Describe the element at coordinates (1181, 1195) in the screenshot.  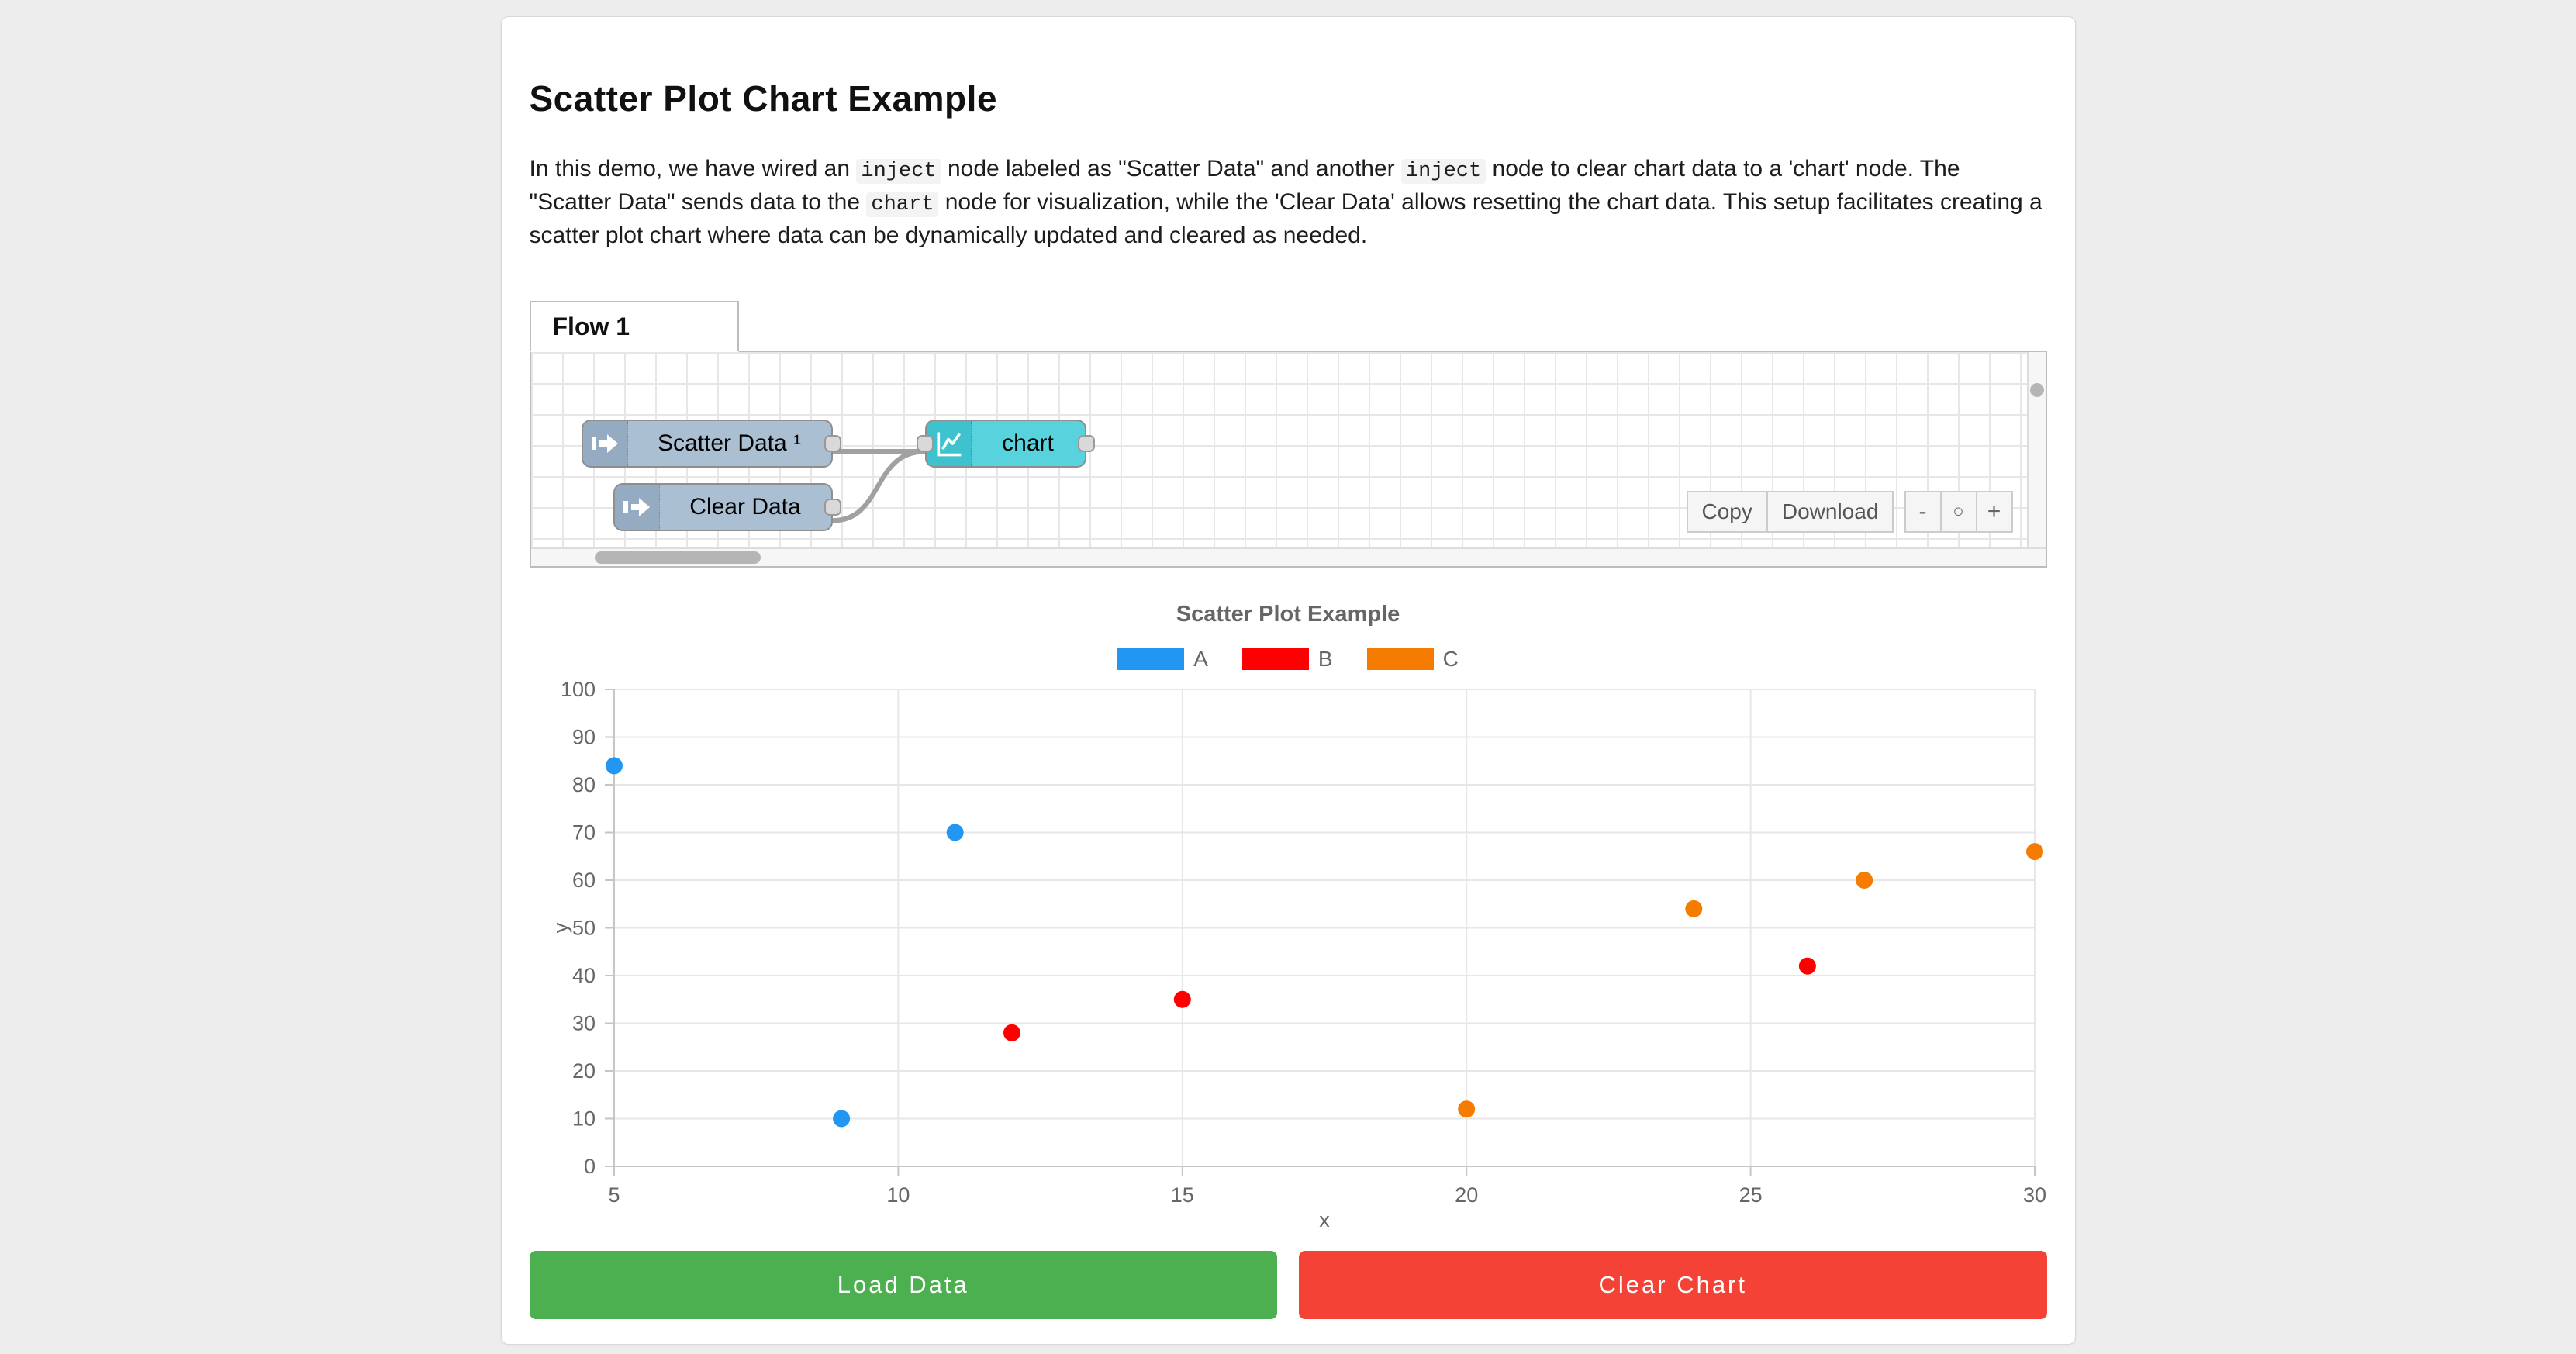
I see `svg-text: 15` at that location.